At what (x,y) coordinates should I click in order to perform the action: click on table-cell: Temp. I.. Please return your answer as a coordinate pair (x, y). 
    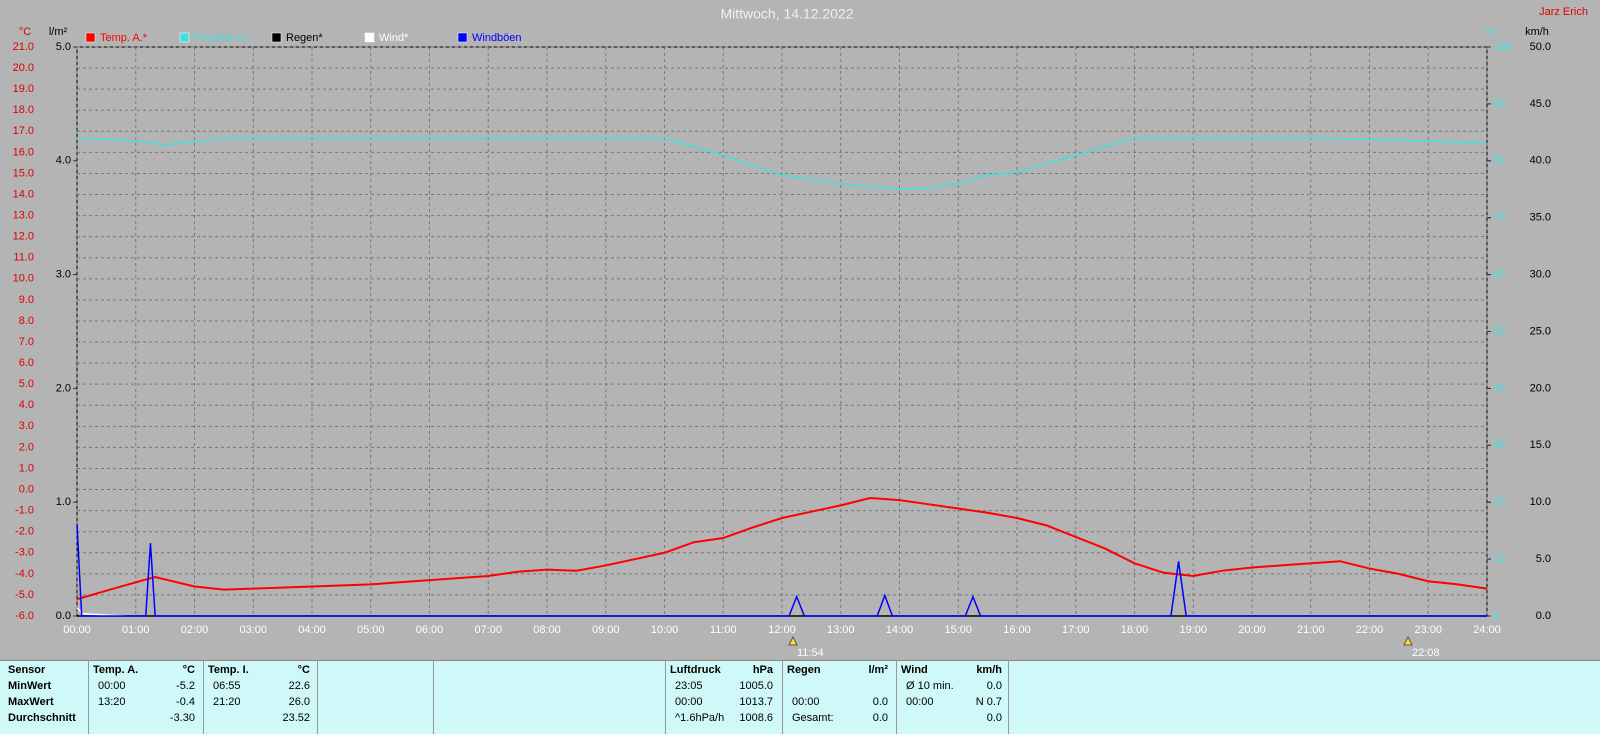
    Looking at the image, I should click on (228, 670).